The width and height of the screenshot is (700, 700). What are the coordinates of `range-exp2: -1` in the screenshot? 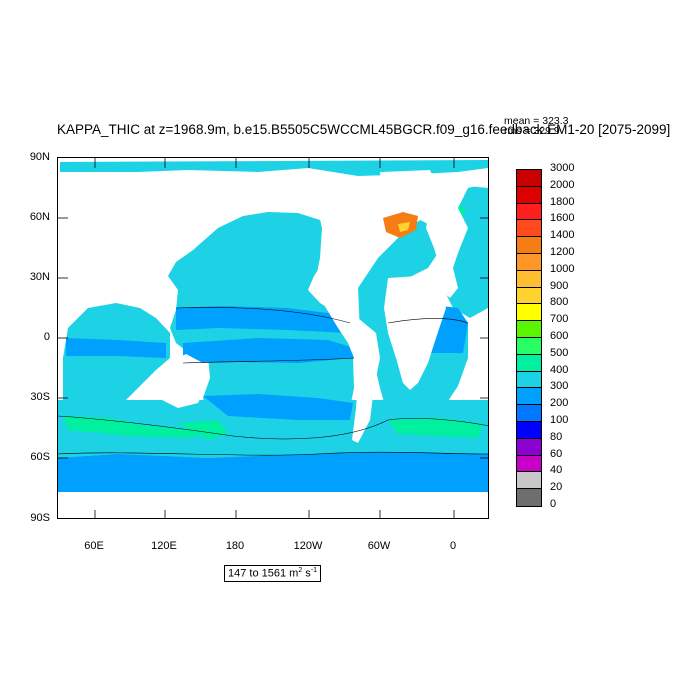 It's located at (314, 570).